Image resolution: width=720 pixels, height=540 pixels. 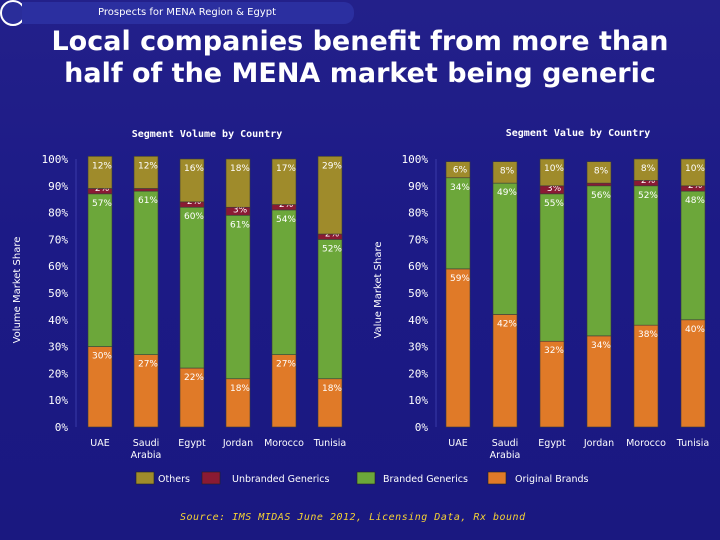 I want to click on page-title-line-2: half of the MENA market being generic, so click(x=360, y=73).